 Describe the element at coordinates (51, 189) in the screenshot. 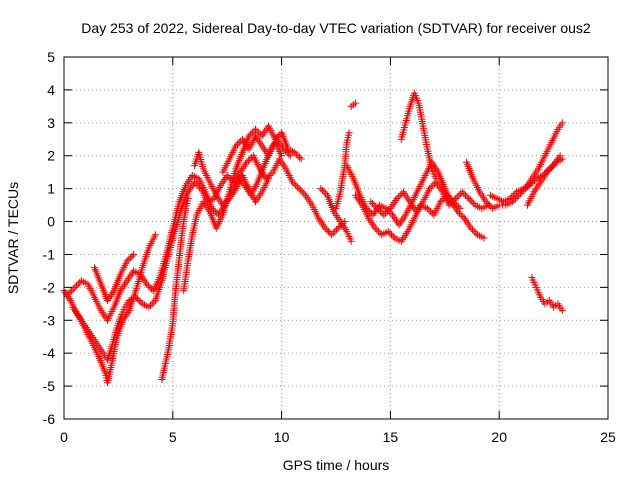

I see `y-tick-label: 1` at that location.